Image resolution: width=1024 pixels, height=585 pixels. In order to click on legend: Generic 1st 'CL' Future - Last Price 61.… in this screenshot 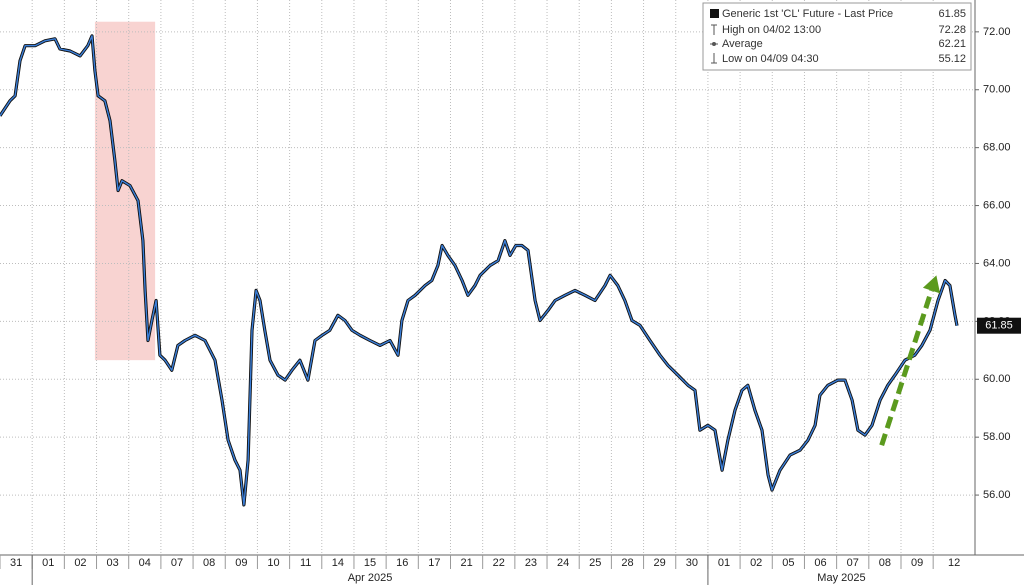, I will do `click(837, 36)`.